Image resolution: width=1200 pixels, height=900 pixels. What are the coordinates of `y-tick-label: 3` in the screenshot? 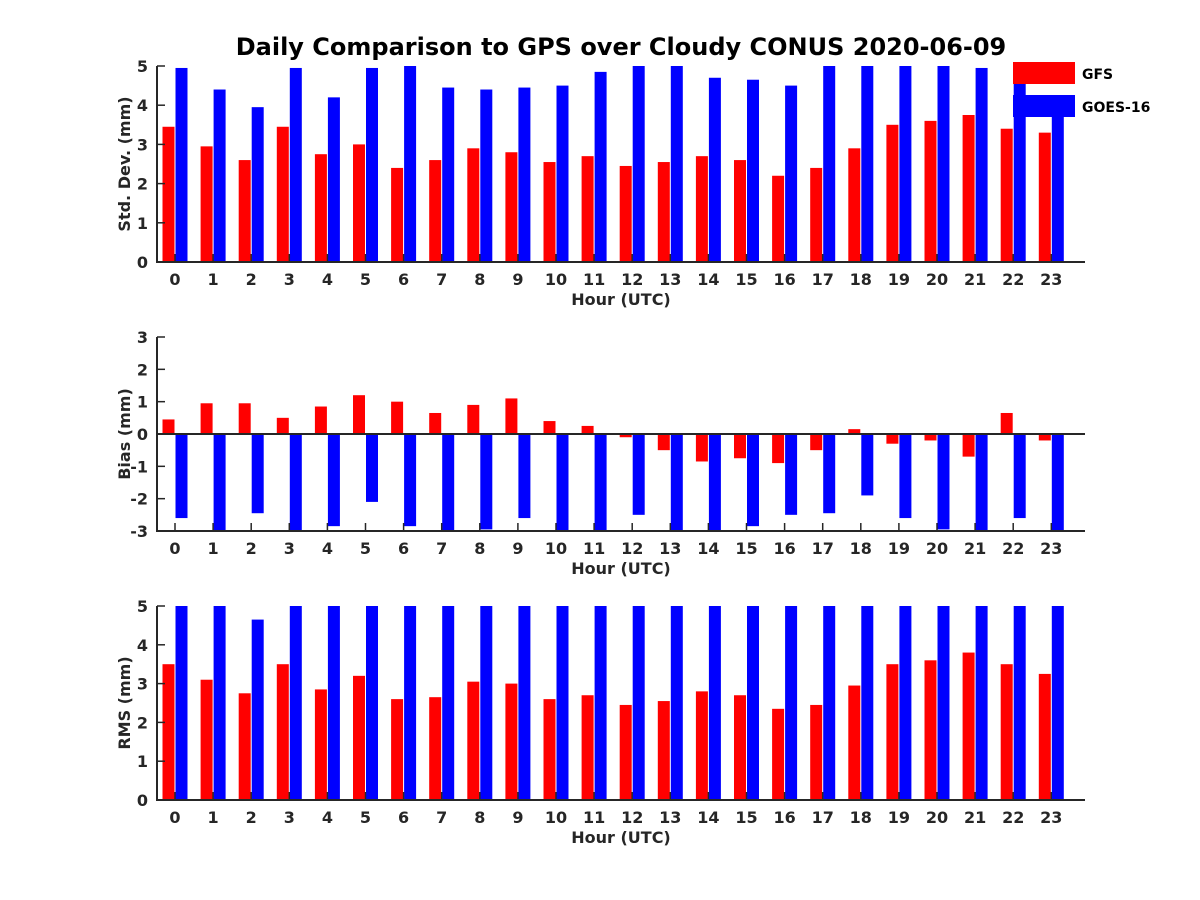 It's located at (142, 337).